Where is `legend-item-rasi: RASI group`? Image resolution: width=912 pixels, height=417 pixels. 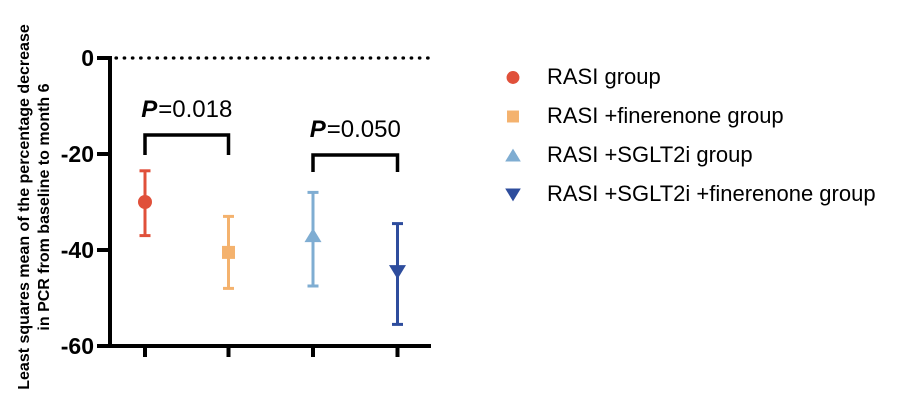 legend-item-rasi: RASI group is located at coordinates (689, 77).